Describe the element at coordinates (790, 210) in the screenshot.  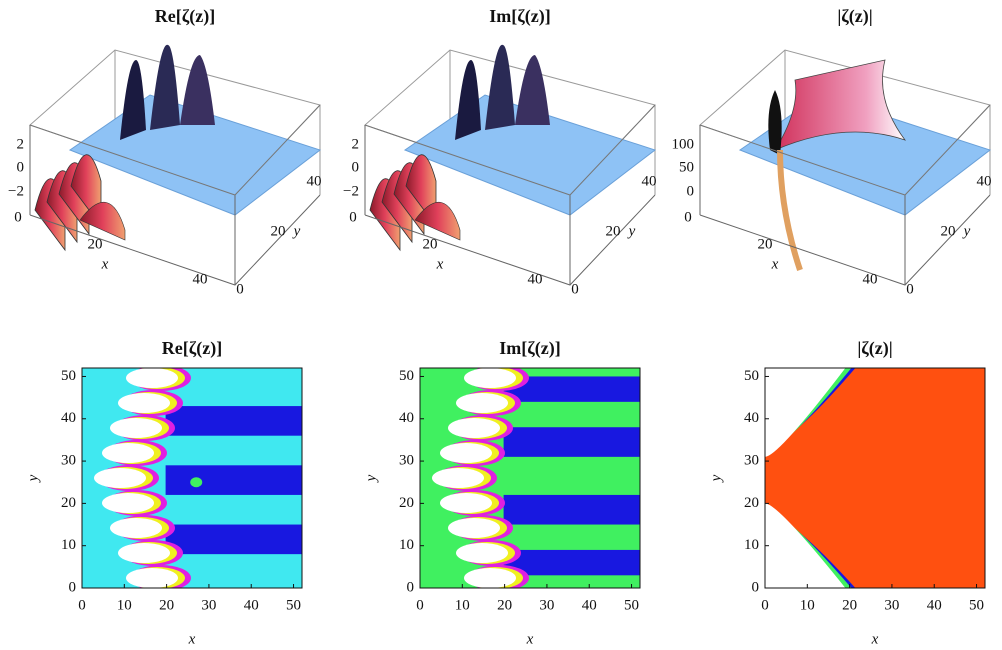
I see `surface-edge` at that location.